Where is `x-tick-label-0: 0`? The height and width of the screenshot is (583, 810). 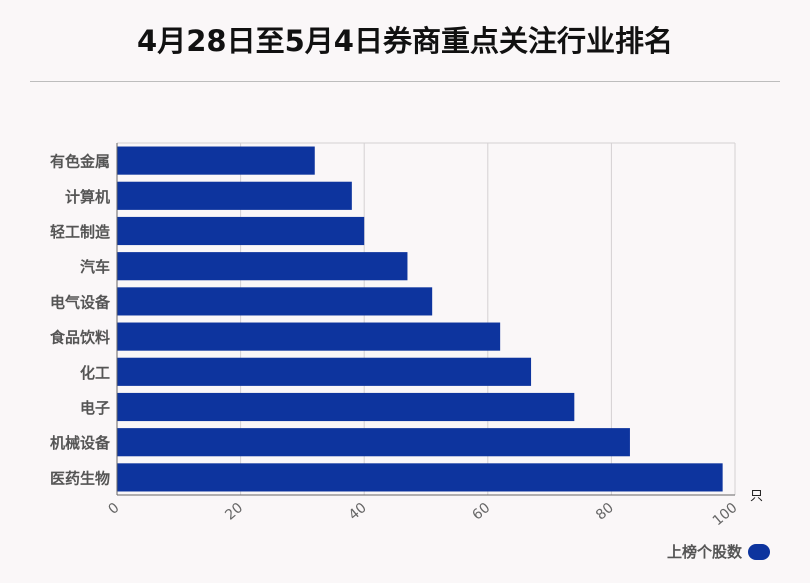 x-tick-label-0: 0 is located at coordinates (113, 509).